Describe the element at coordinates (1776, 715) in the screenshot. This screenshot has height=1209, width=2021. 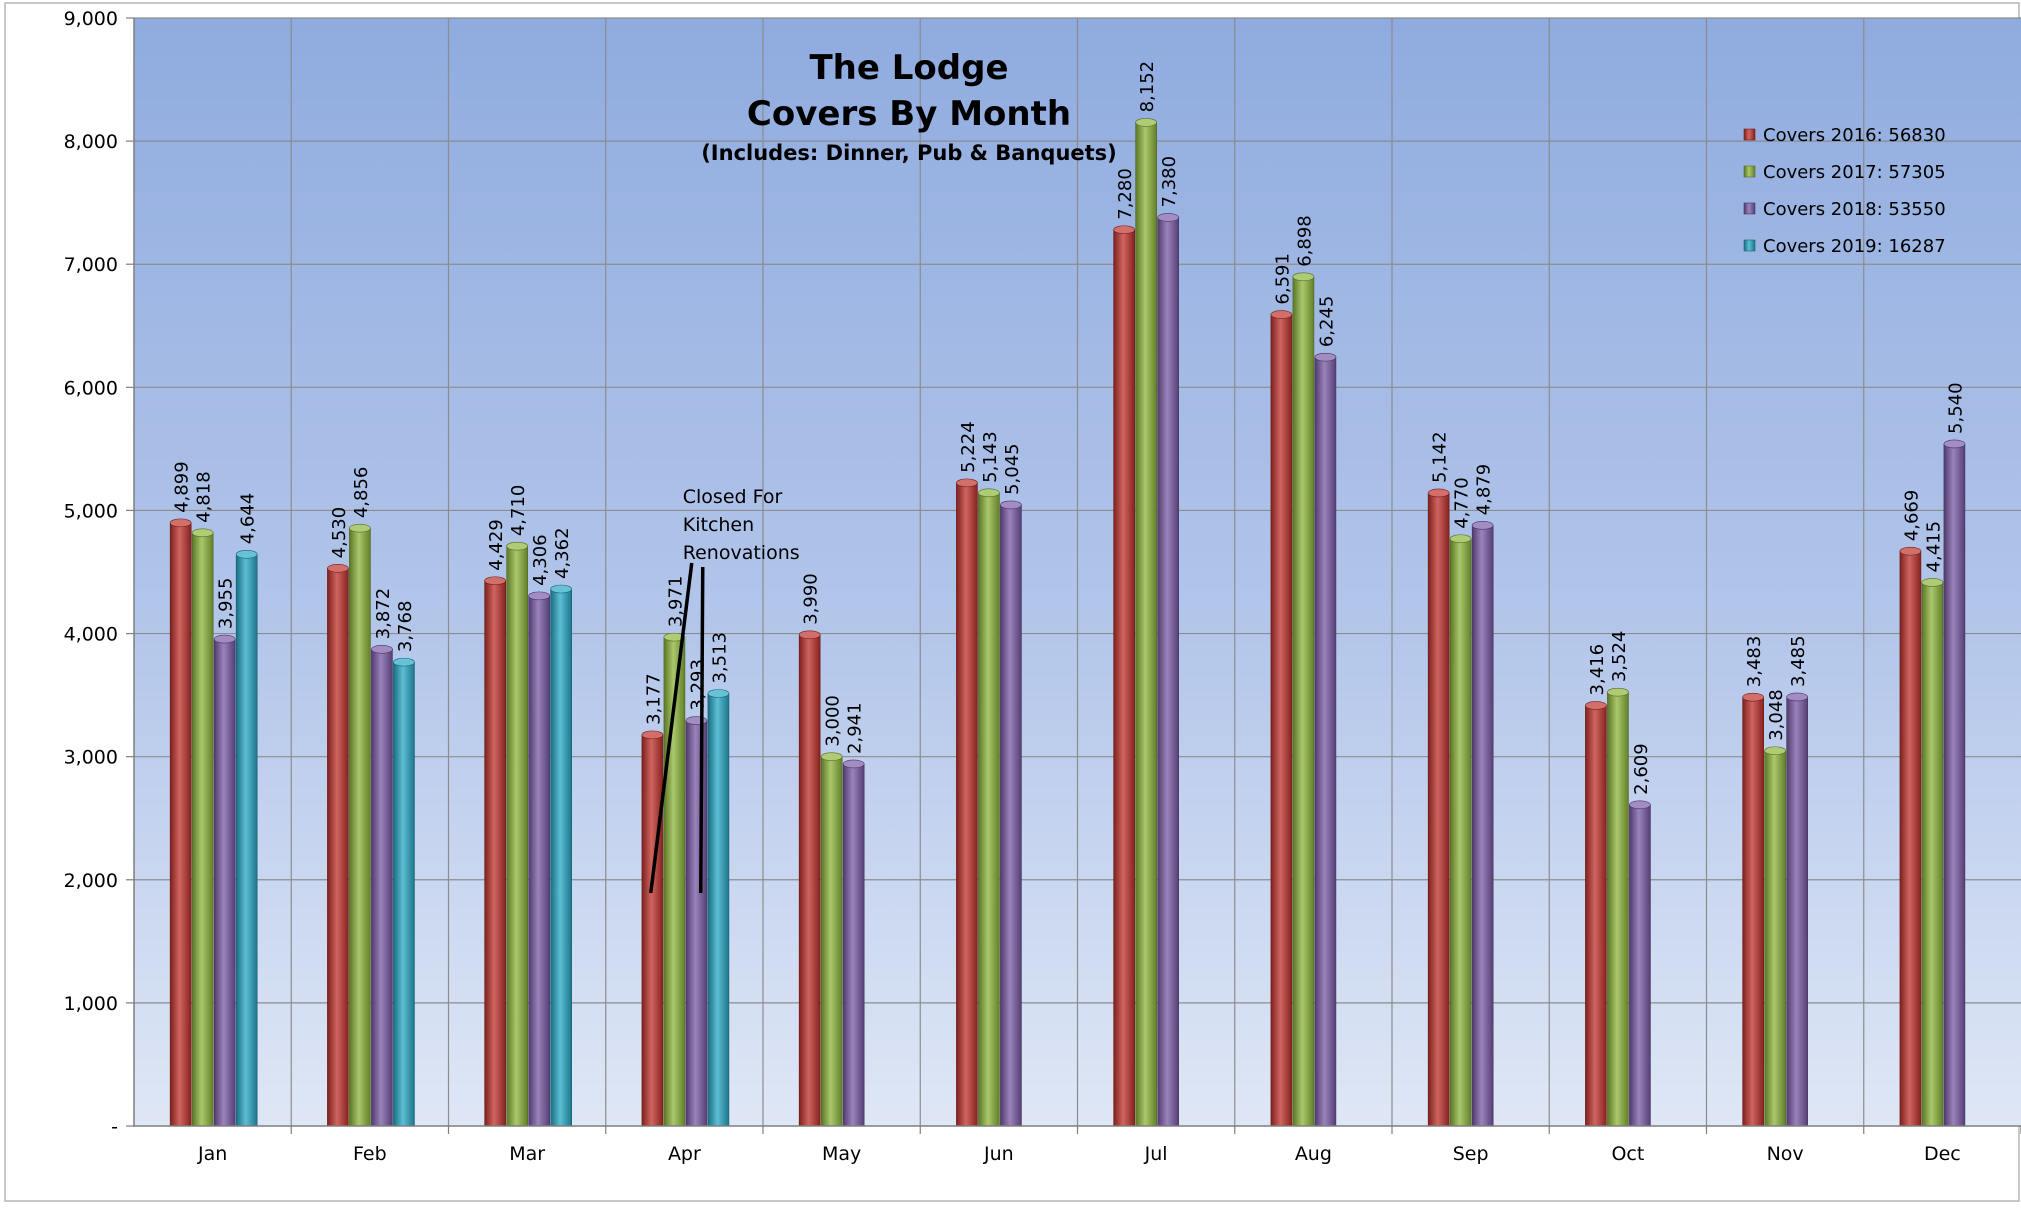
I see `data-label: 3,048` at that location.